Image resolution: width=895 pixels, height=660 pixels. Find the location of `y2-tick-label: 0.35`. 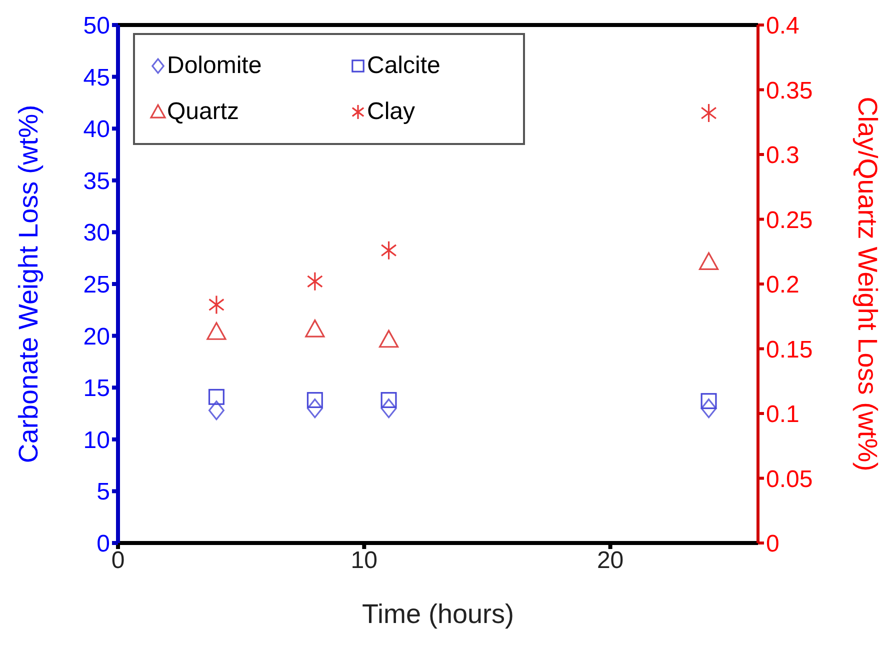

y2-tick-label: 0.35 is located at coordinates (789, 90).